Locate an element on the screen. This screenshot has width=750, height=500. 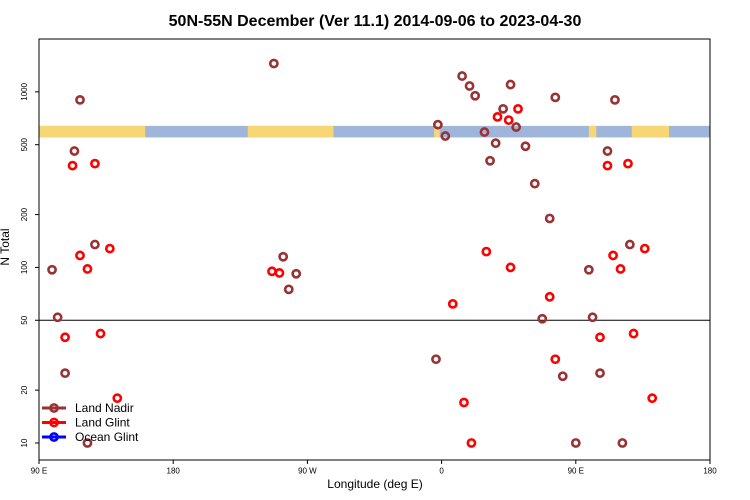
surface-type-band is located at coordinates (374, 131).